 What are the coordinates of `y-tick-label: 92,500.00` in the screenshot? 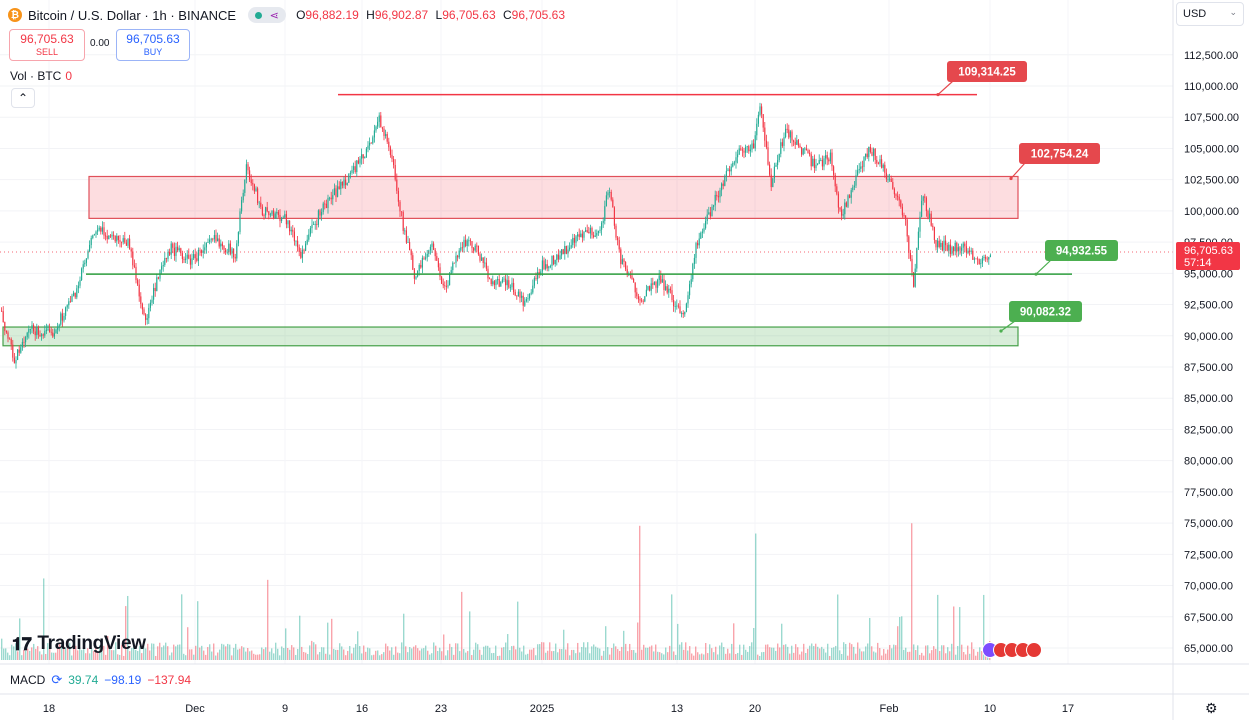 It's located at (1208, 306).